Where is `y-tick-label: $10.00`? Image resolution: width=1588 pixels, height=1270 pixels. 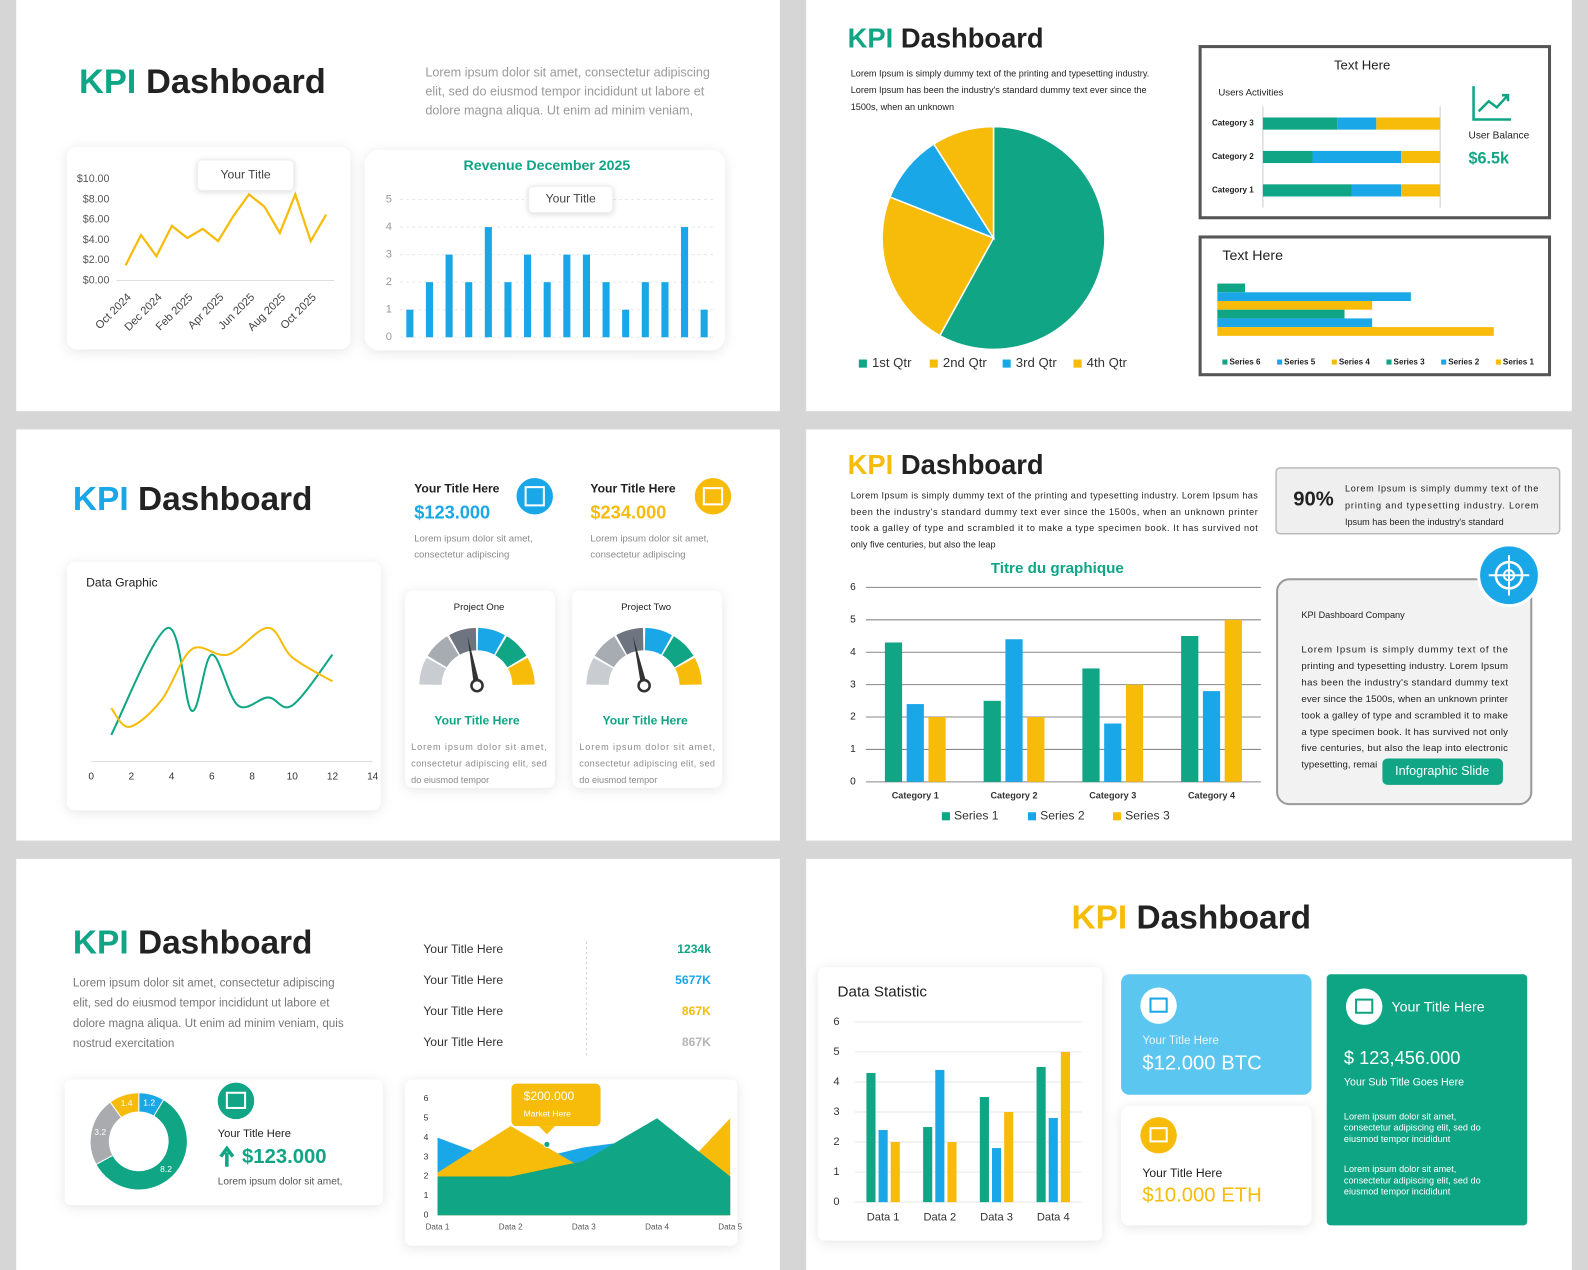 y-tick-label: $10.00 is located at coordinates (93, 179).